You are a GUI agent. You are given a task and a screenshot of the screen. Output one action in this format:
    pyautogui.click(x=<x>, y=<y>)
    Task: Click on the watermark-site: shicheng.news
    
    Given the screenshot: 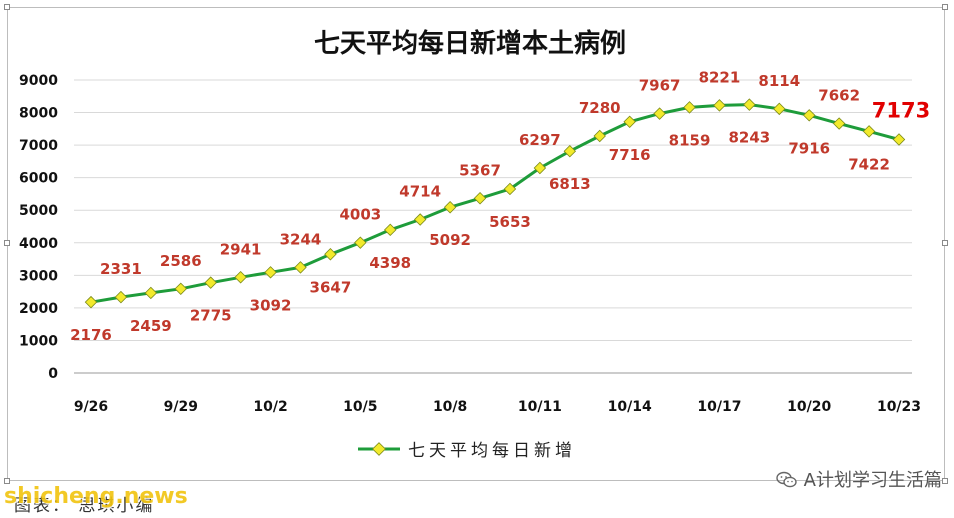 What is the action you would take?
    pyautogui.click(x=96, y=496)
    